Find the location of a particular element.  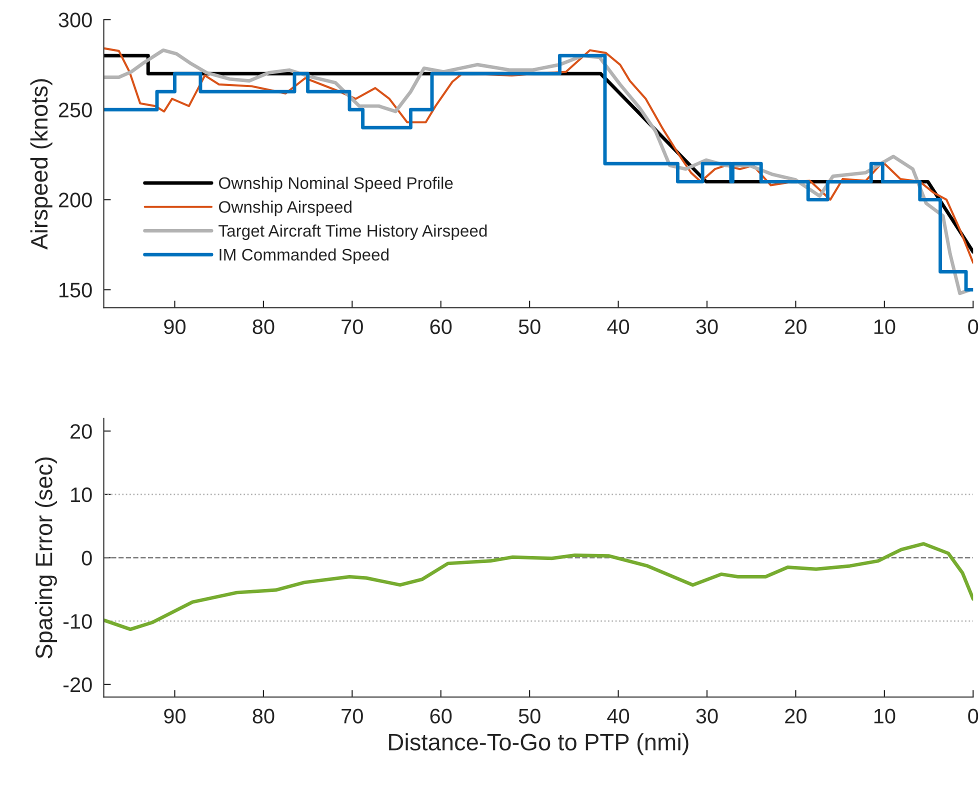

line-series is located at coordinates (539, 587).